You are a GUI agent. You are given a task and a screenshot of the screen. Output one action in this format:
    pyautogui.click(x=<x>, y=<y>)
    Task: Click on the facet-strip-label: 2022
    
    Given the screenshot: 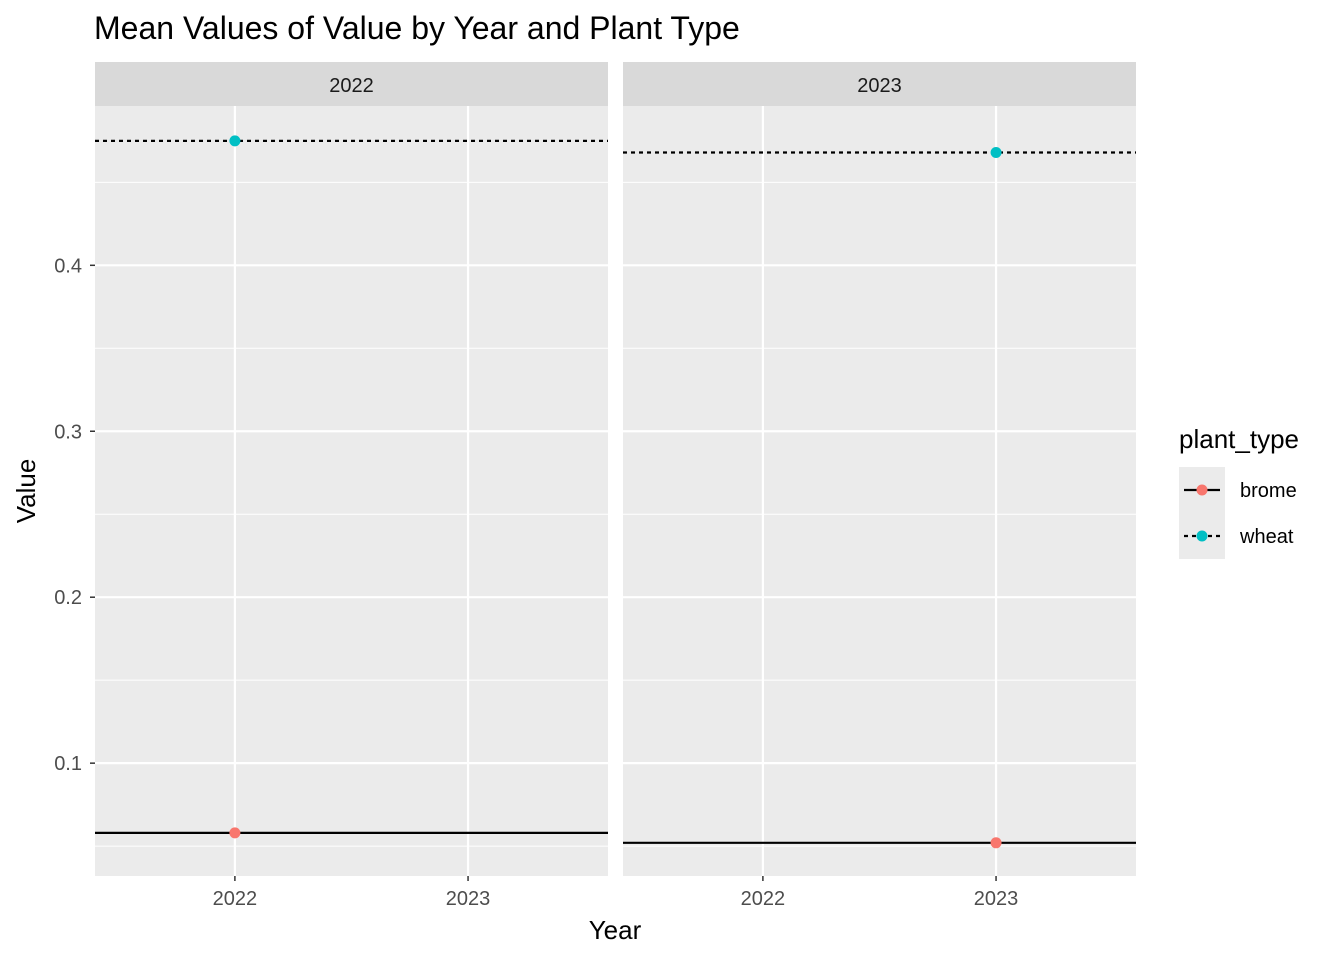 What is the action you would take?
    pyautogui.click(x=351, y=86)
    